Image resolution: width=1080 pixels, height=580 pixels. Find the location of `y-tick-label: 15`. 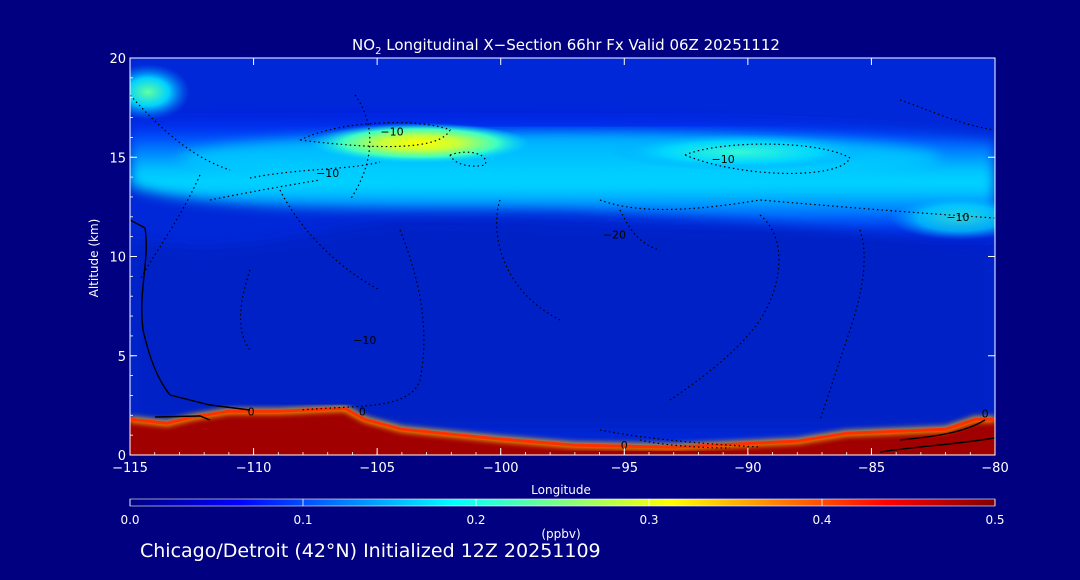

y-tick-label: 15 is located at coordinates (117, 158).